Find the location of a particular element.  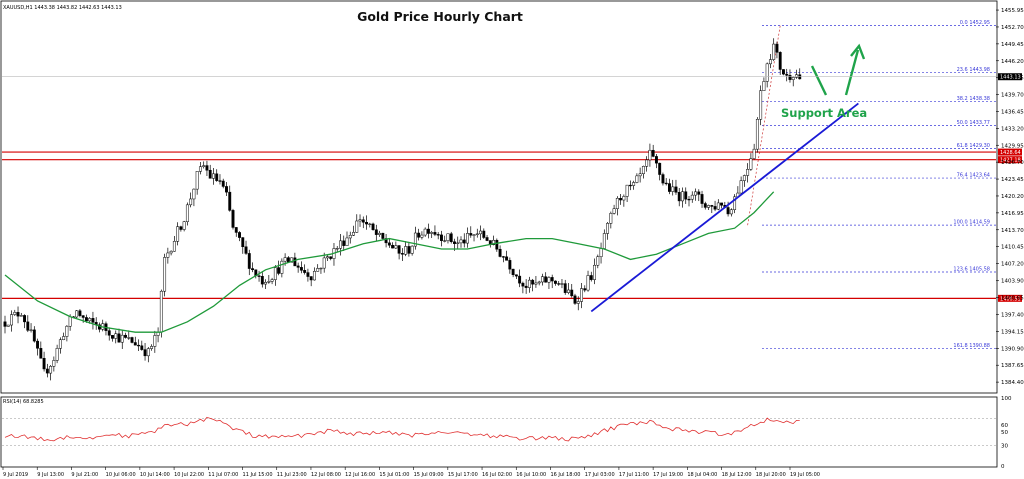

price-tick-label: 1394.15 is located at coordinates (1012, 332).